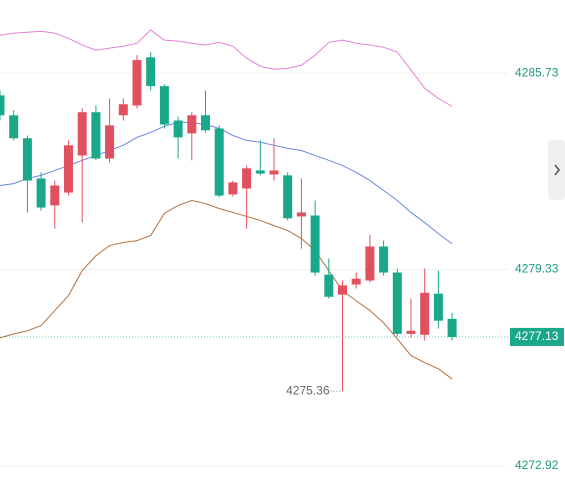 The image size is (565, 504). I want to click on y-tick-label: 4285.73, so click(537, 72).